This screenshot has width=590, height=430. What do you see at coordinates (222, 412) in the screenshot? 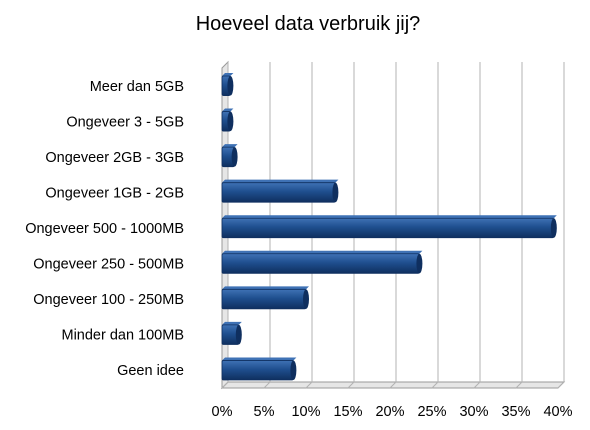
I see `x-tick-label: 0%` at bounding box center [222, 412].